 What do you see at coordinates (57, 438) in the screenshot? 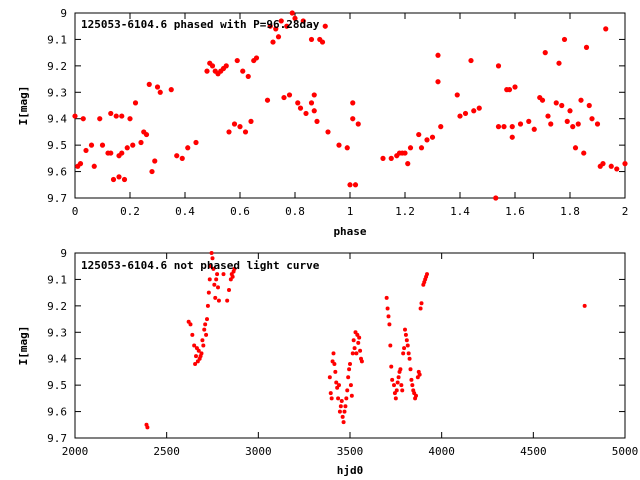
I see `y-tick-label: 9.7` at bounding box center [57, 438].